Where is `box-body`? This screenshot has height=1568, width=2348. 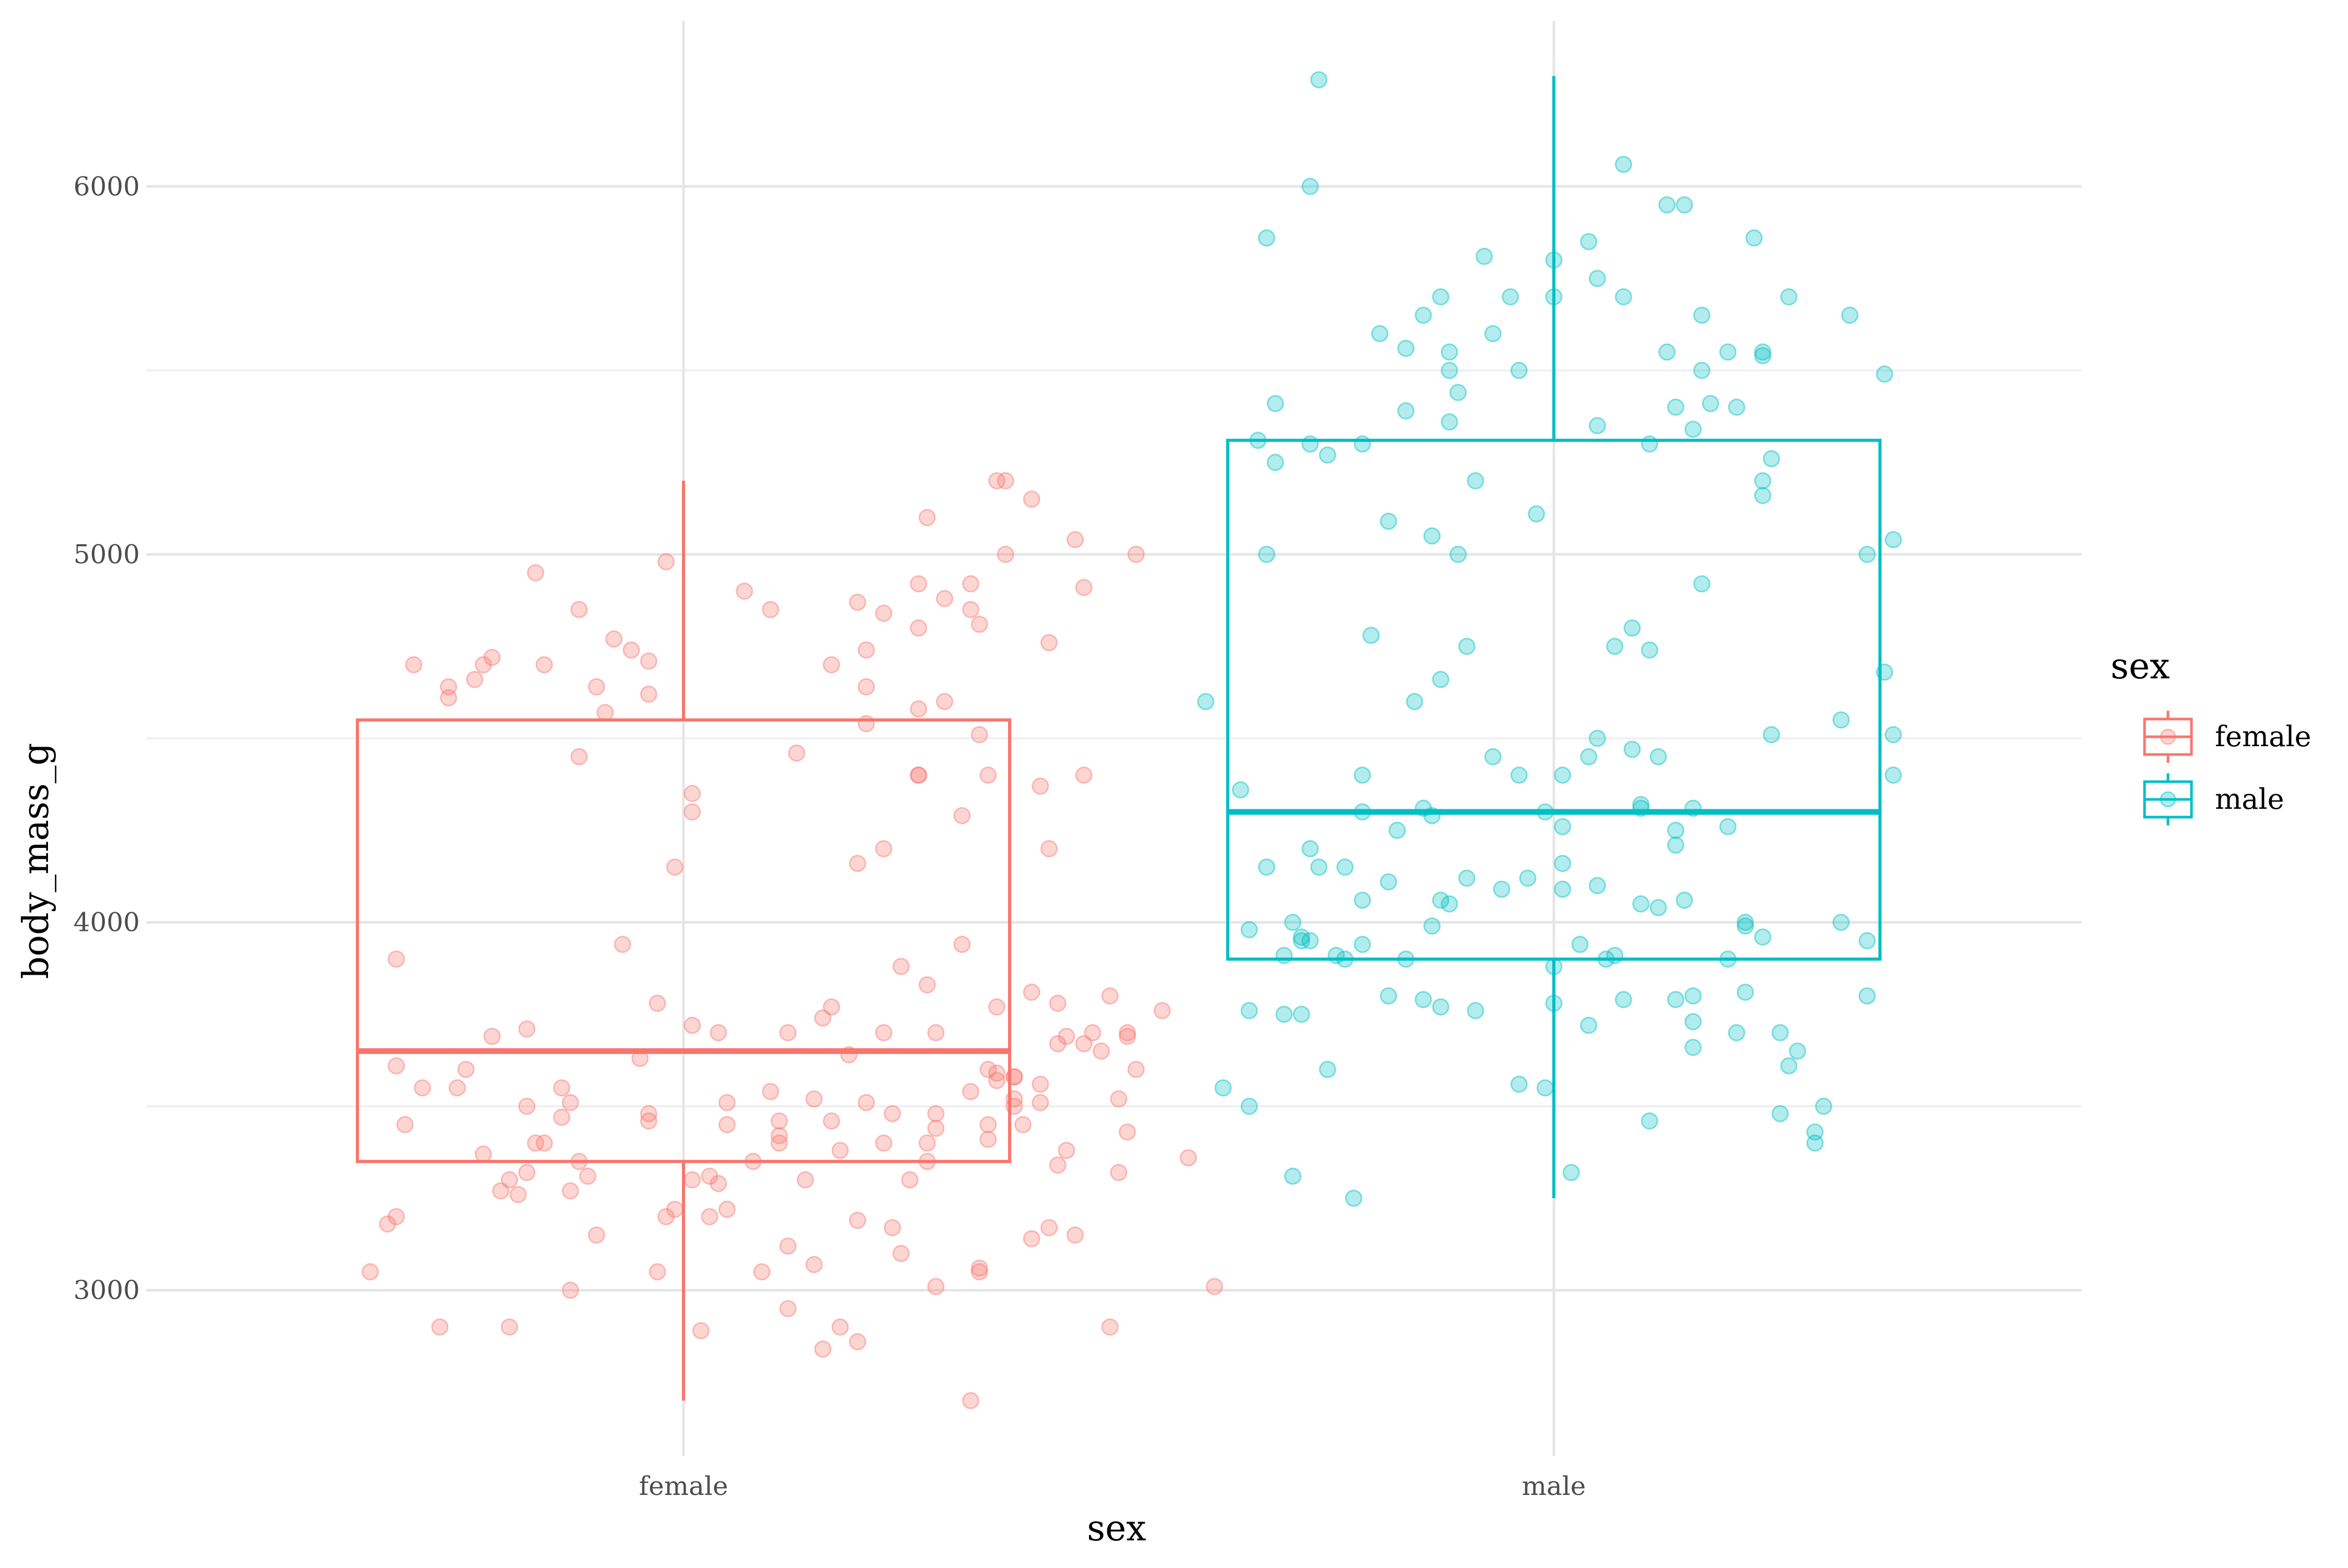
box-body is located at coordinates (683, 940).